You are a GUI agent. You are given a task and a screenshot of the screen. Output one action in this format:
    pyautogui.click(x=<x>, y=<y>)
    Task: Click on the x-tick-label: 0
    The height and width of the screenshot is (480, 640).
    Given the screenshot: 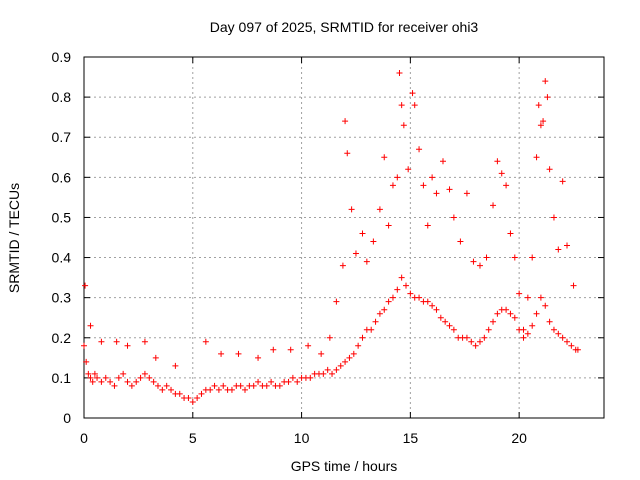 What is the action you would take?
    pyautogui.click(x=84, y=438)
    